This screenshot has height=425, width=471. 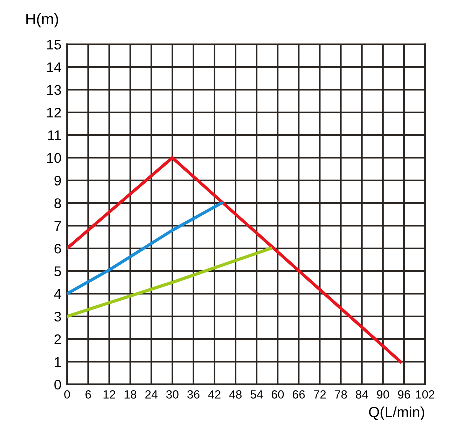 What do you see at coordinates (58, 249) in the screenshot?
I see `y-tick-label: 6` at bounding box center [58, 249].